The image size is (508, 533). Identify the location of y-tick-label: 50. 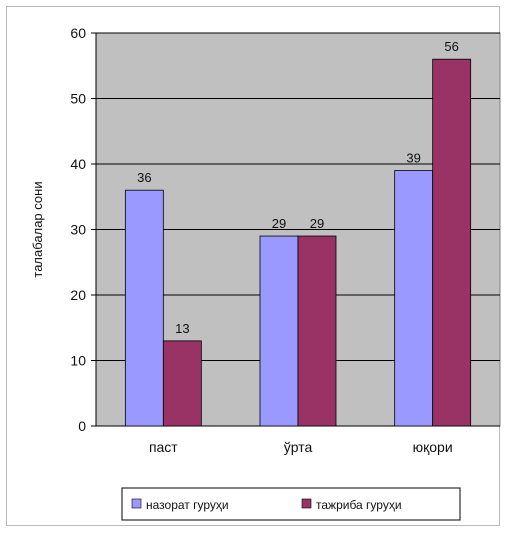
(78, 99).